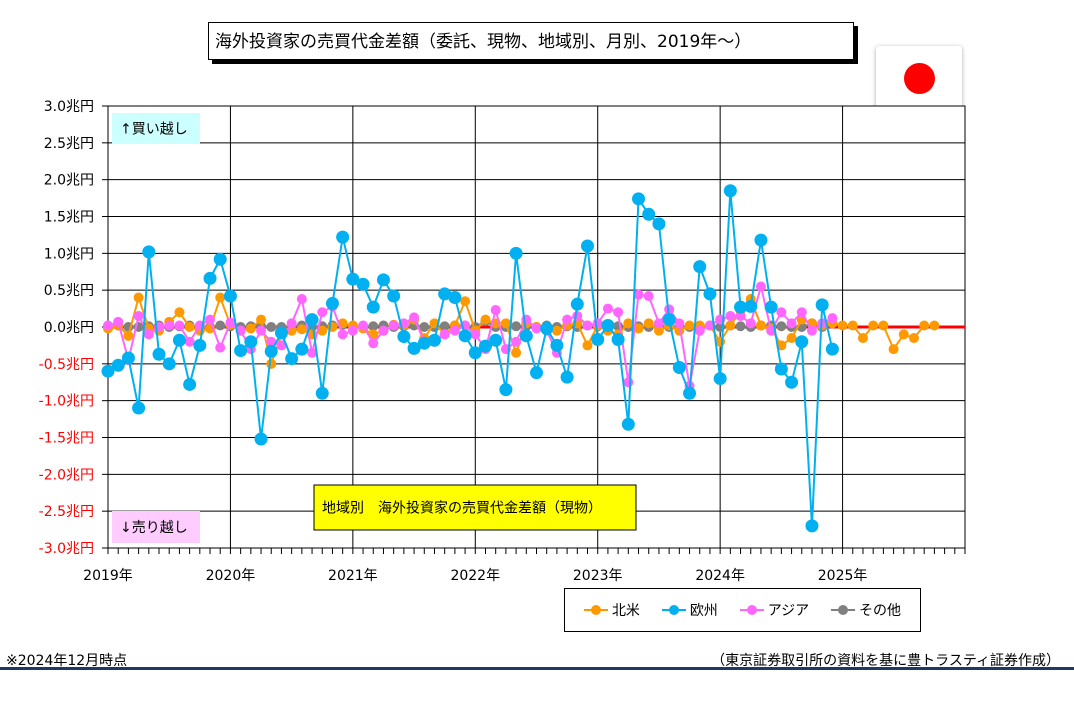  I want to click on x-tick-label: 2021年, so click(353, 576).